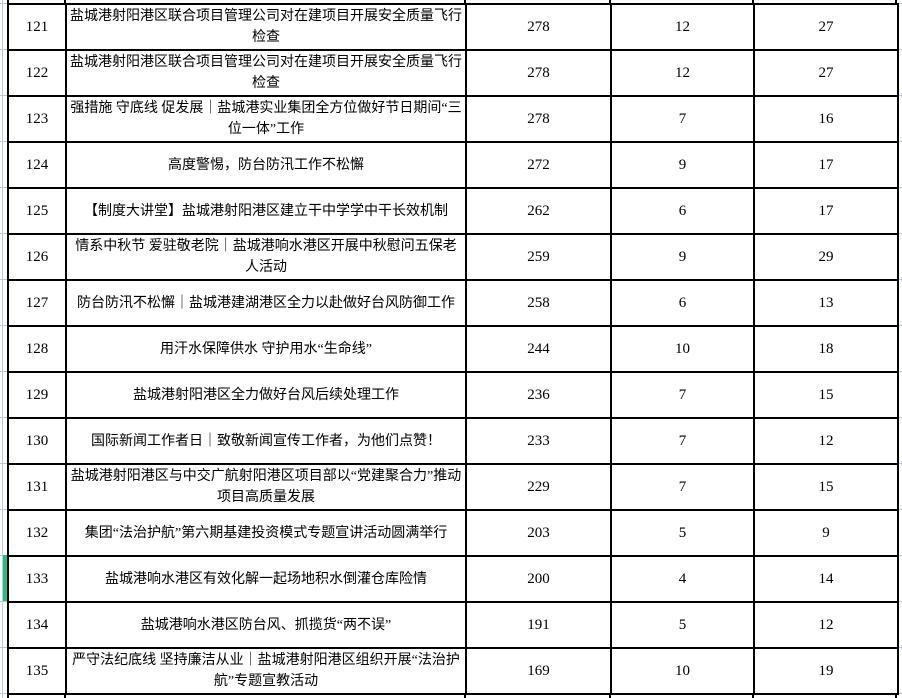 The height and width of the screenshot is (698, 902). I want to click on cell-metric-3: 19, so click(826, 671).